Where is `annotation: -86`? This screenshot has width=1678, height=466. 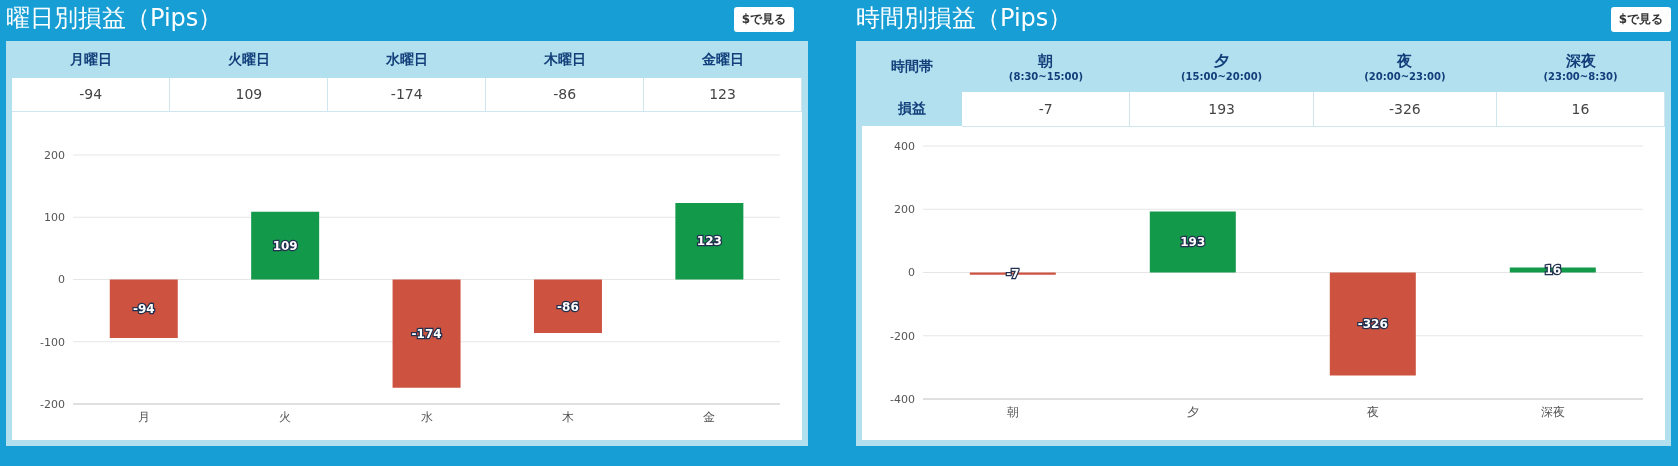
annotation: -86 is located at coordinates (568, 306).